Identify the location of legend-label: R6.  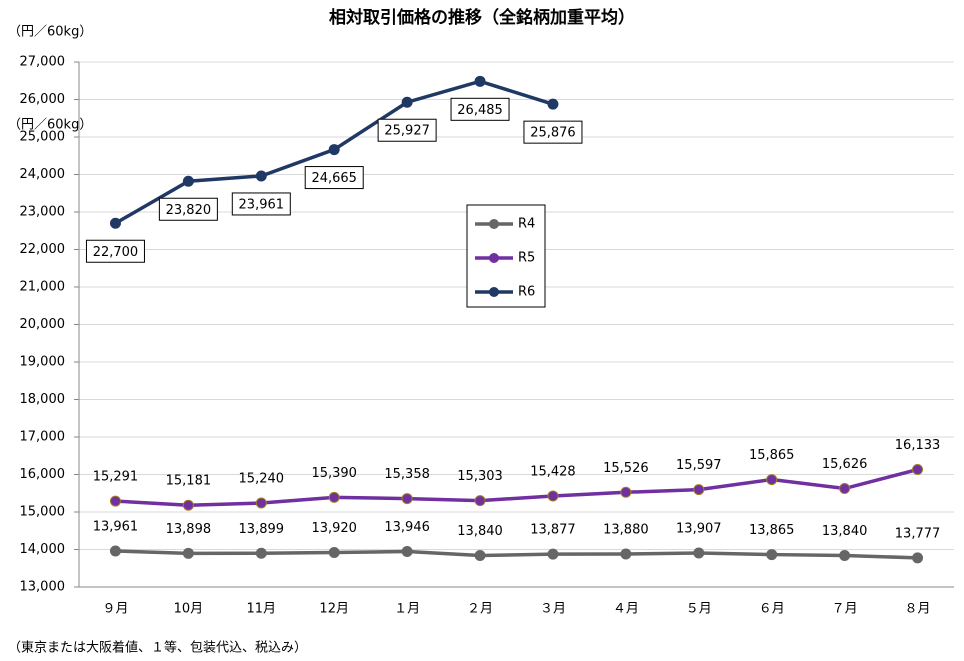
(526, 292).